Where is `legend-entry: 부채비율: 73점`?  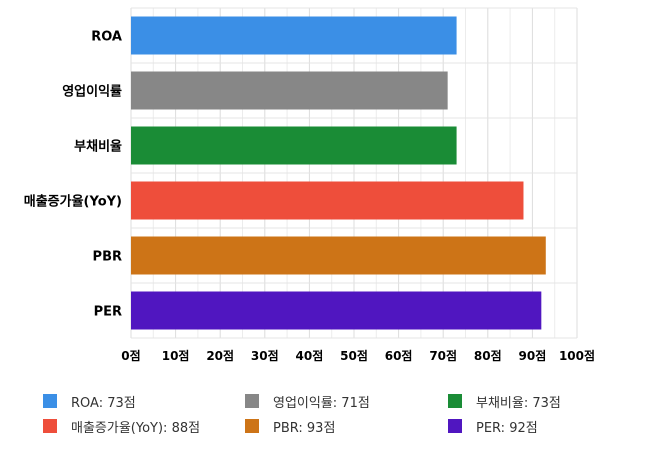
legend-entry: 부채비율: 73점 is located at coordinates (504, 401).